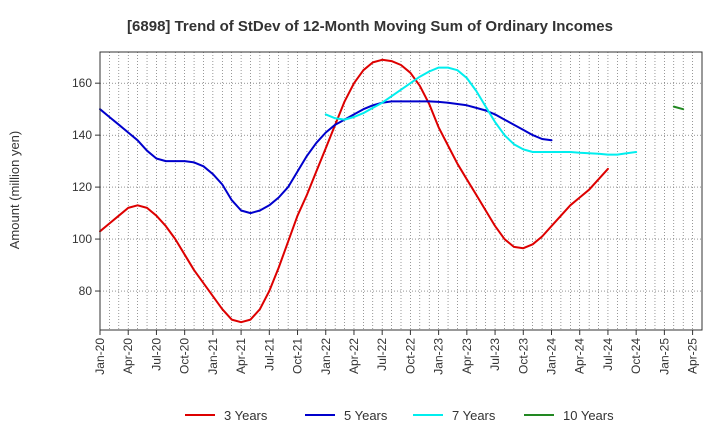  What do you see at coordinates (678, 108) in the screenshot?
I see `series-line-10-years` at bounding box center [678, 108].